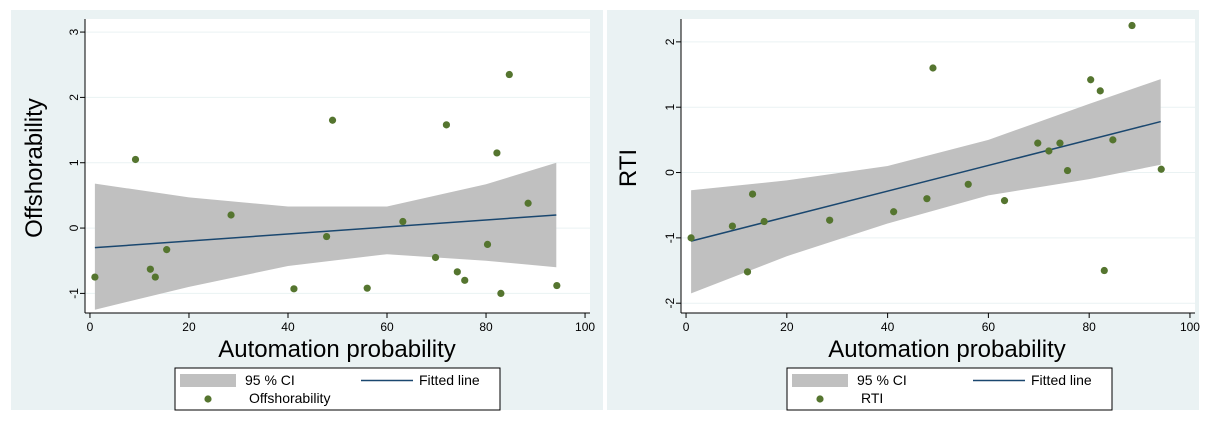 The image size is (1209, 421). I want to click on legend-points-label: RTI, so click(872, 398).